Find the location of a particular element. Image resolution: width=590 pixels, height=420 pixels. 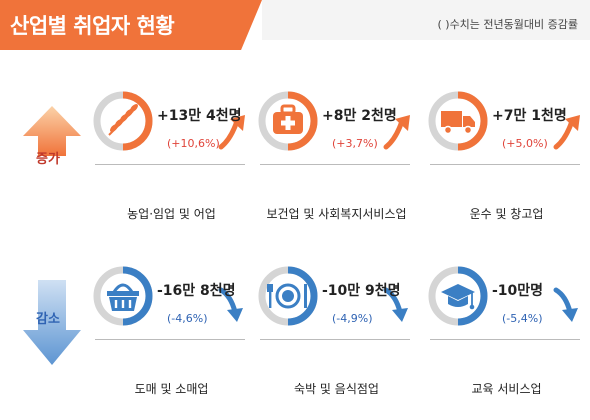

industry-label: 보건업 및 사회복지서비스업 is located at coordinates (336, 214).